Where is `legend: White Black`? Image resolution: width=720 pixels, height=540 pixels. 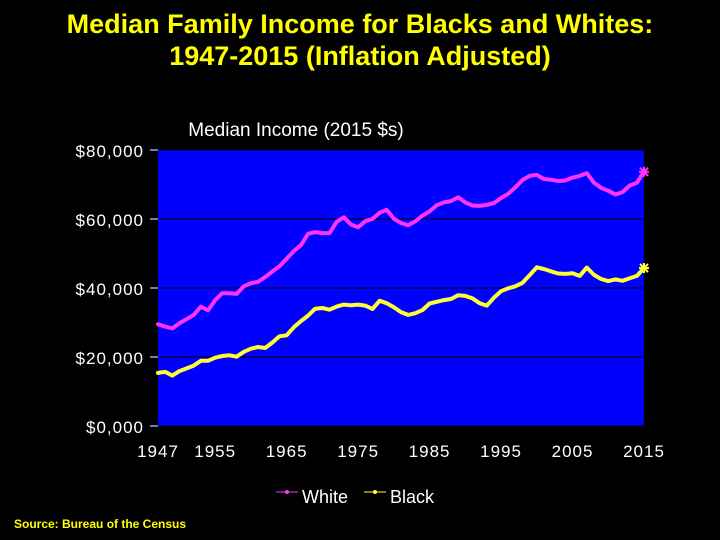
legend: White Black is located at coordinates (355, 497).